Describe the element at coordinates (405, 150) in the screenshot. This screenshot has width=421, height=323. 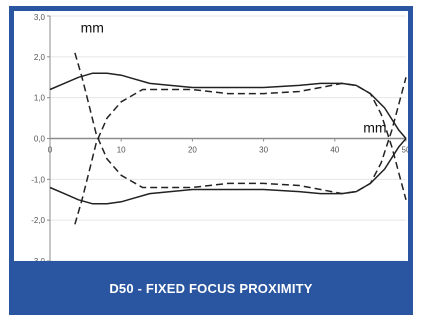
I see `x-tick-label: 50` at that location.